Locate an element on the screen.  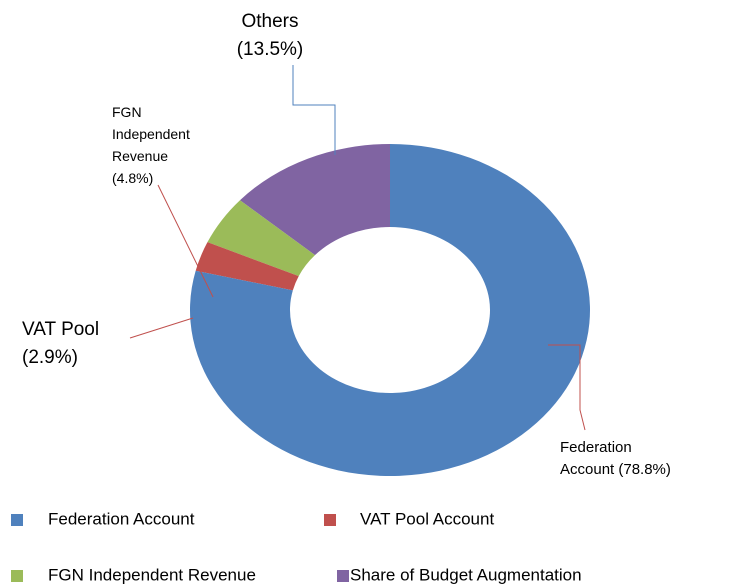
legend-label: Share of Budget Augmentation is located at coordinates (466, 574).